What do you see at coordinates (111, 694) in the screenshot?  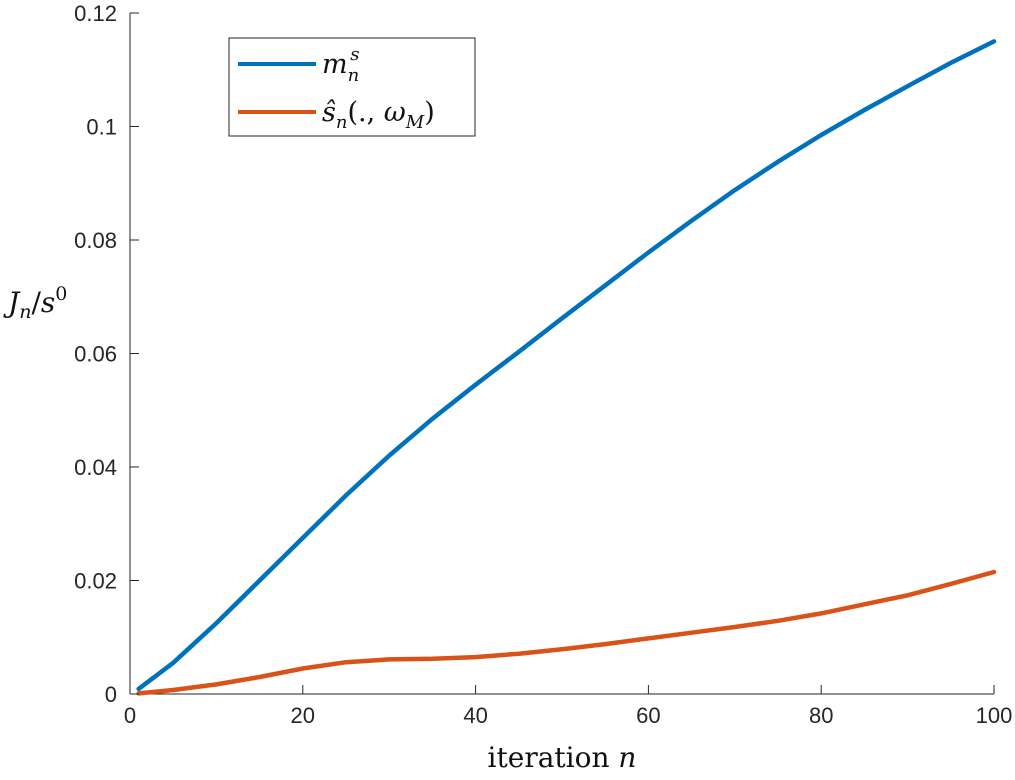 I see `y-tick-label: 0` at bounding box center [111, 694].